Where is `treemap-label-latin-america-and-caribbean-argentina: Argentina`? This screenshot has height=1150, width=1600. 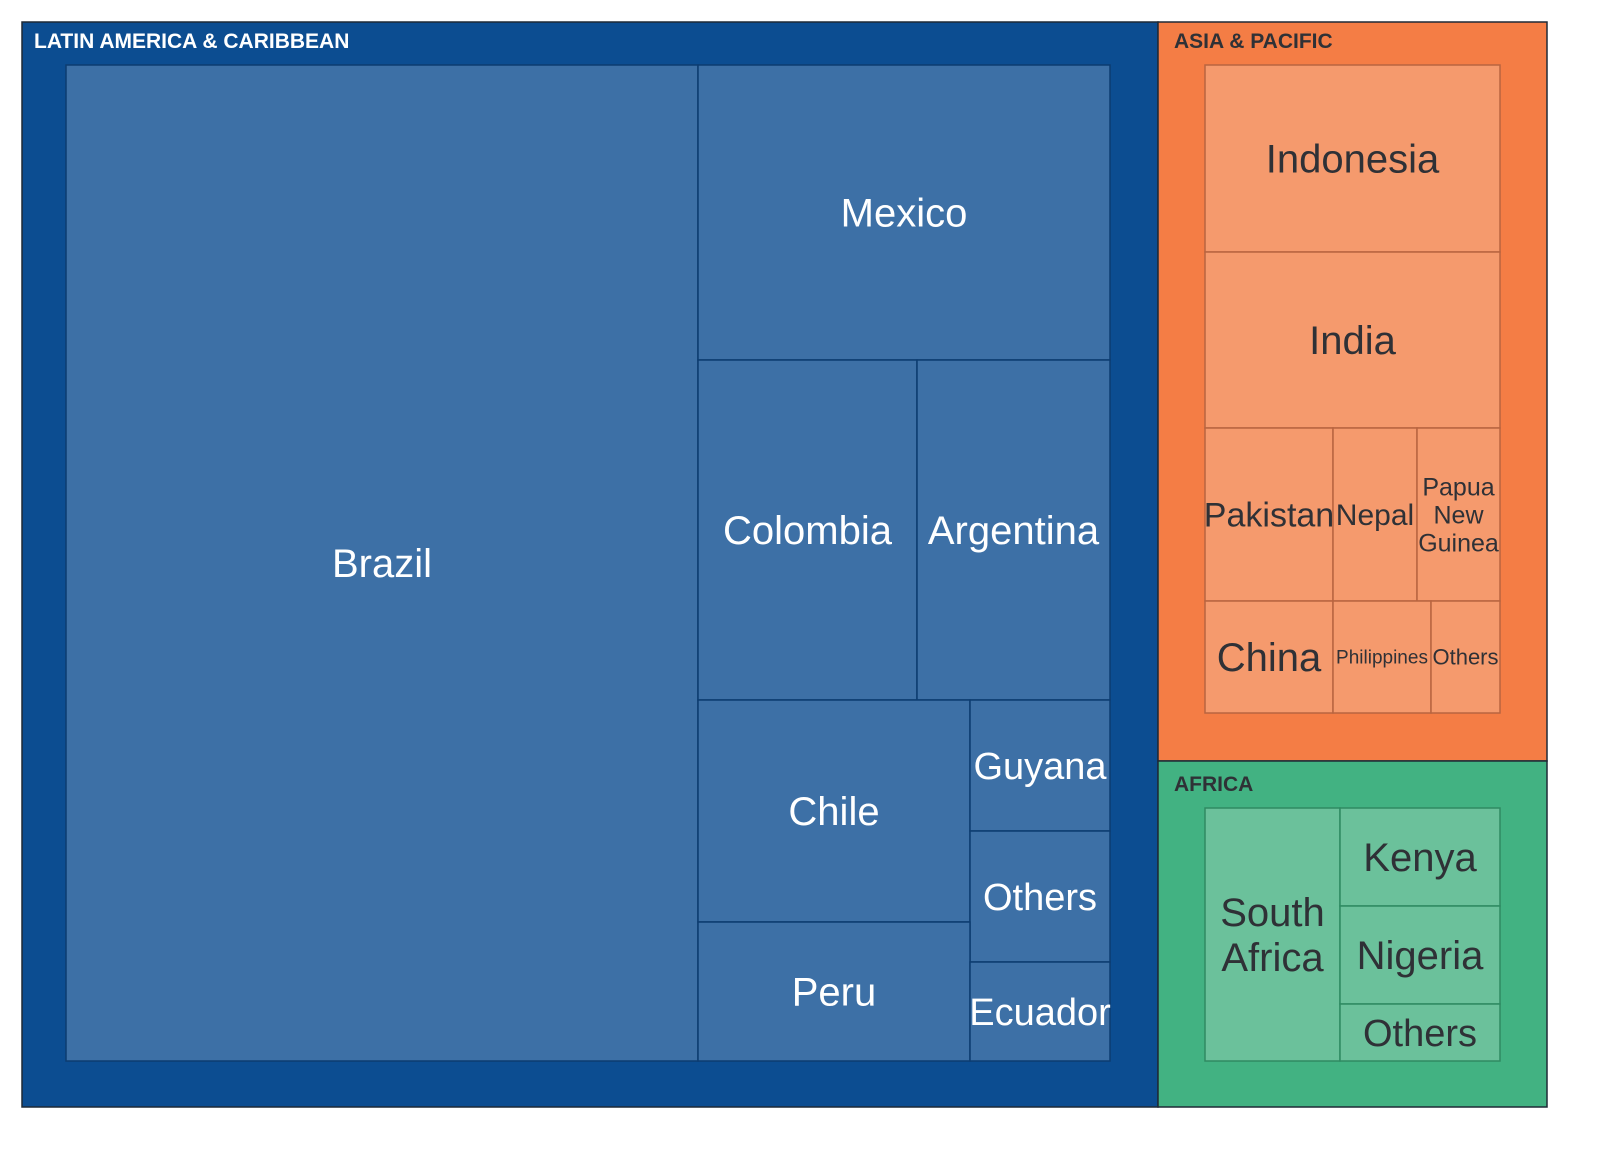
treemap-label-latin-america-and-caribbean-argentina: Argentina is located at coordinates (1014, 531).